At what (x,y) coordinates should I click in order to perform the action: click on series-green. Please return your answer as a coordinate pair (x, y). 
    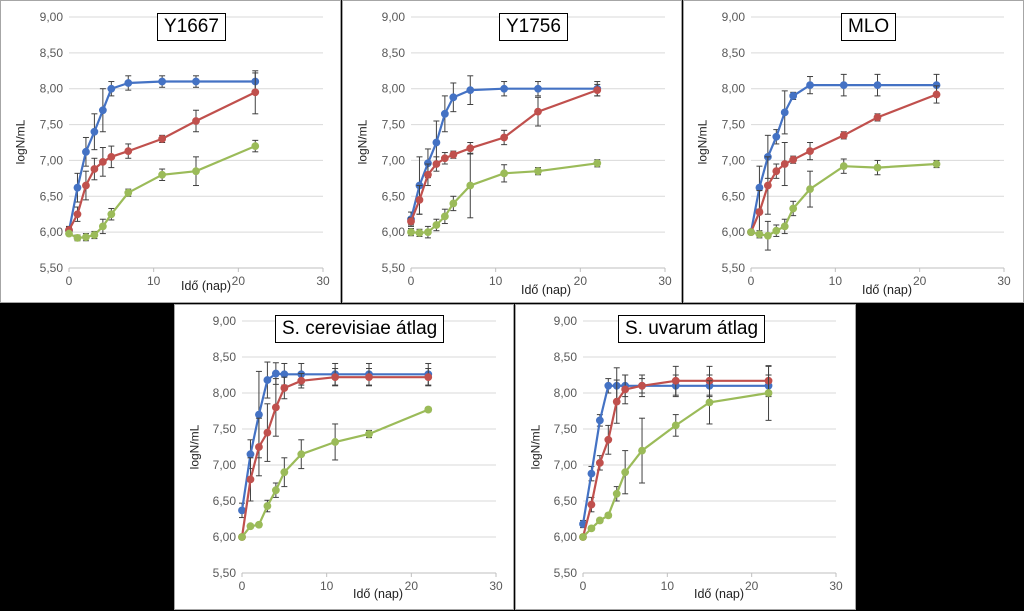
    Looking at the image, I should click on (676, 453).